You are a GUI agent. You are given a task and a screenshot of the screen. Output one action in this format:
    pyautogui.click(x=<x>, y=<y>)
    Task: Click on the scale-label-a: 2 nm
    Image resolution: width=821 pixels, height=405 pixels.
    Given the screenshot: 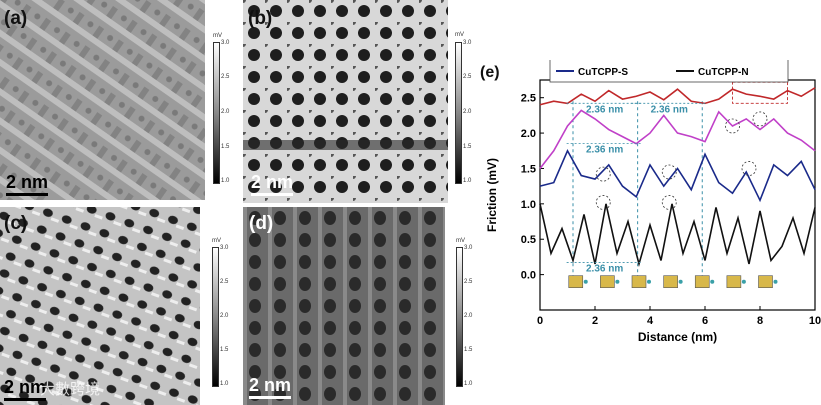 What is the action you would take?
    pyautogui.click(x=27, y=182)
    